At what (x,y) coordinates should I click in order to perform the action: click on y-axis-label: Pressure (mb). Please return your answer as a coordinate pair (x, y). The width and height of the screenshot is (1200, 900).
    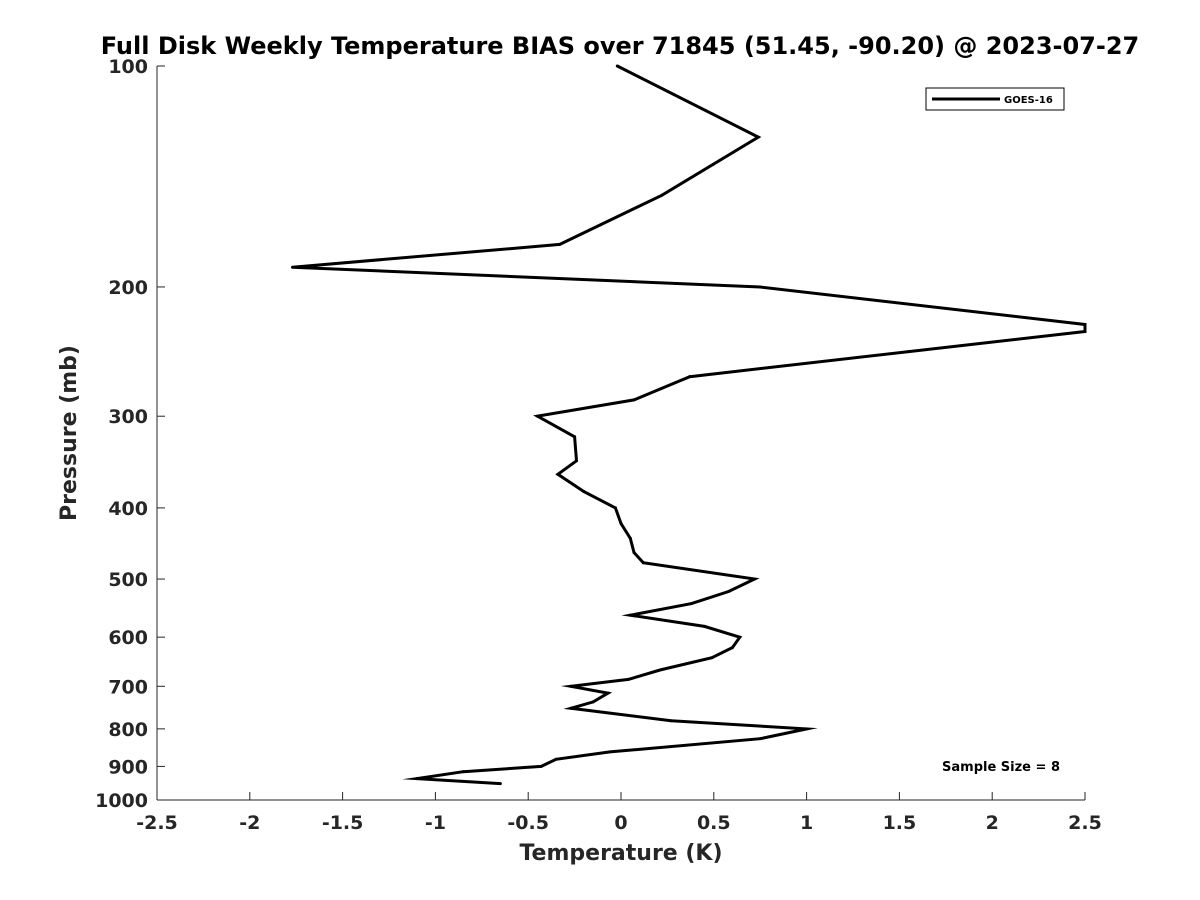
    Looking at the image, I should click on (69, 433).